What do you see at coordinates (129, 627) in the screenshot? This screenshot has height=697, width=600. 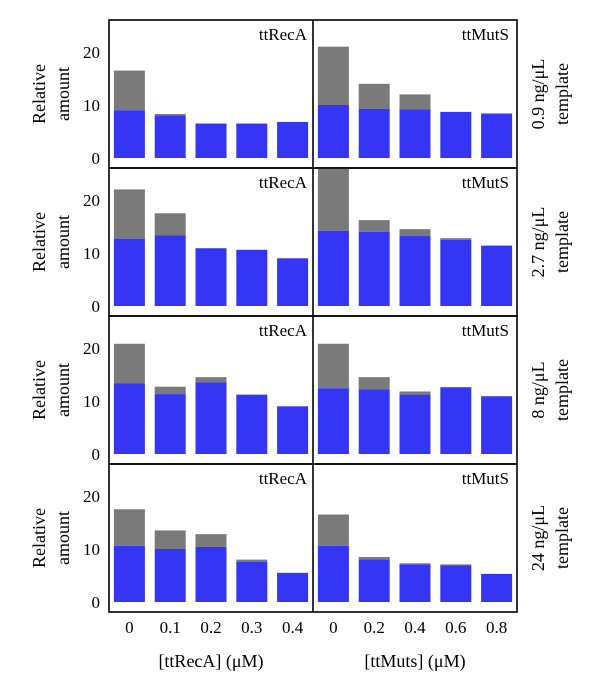 I see `x-tick-left-0: 0` at bounding box center [129, 627].